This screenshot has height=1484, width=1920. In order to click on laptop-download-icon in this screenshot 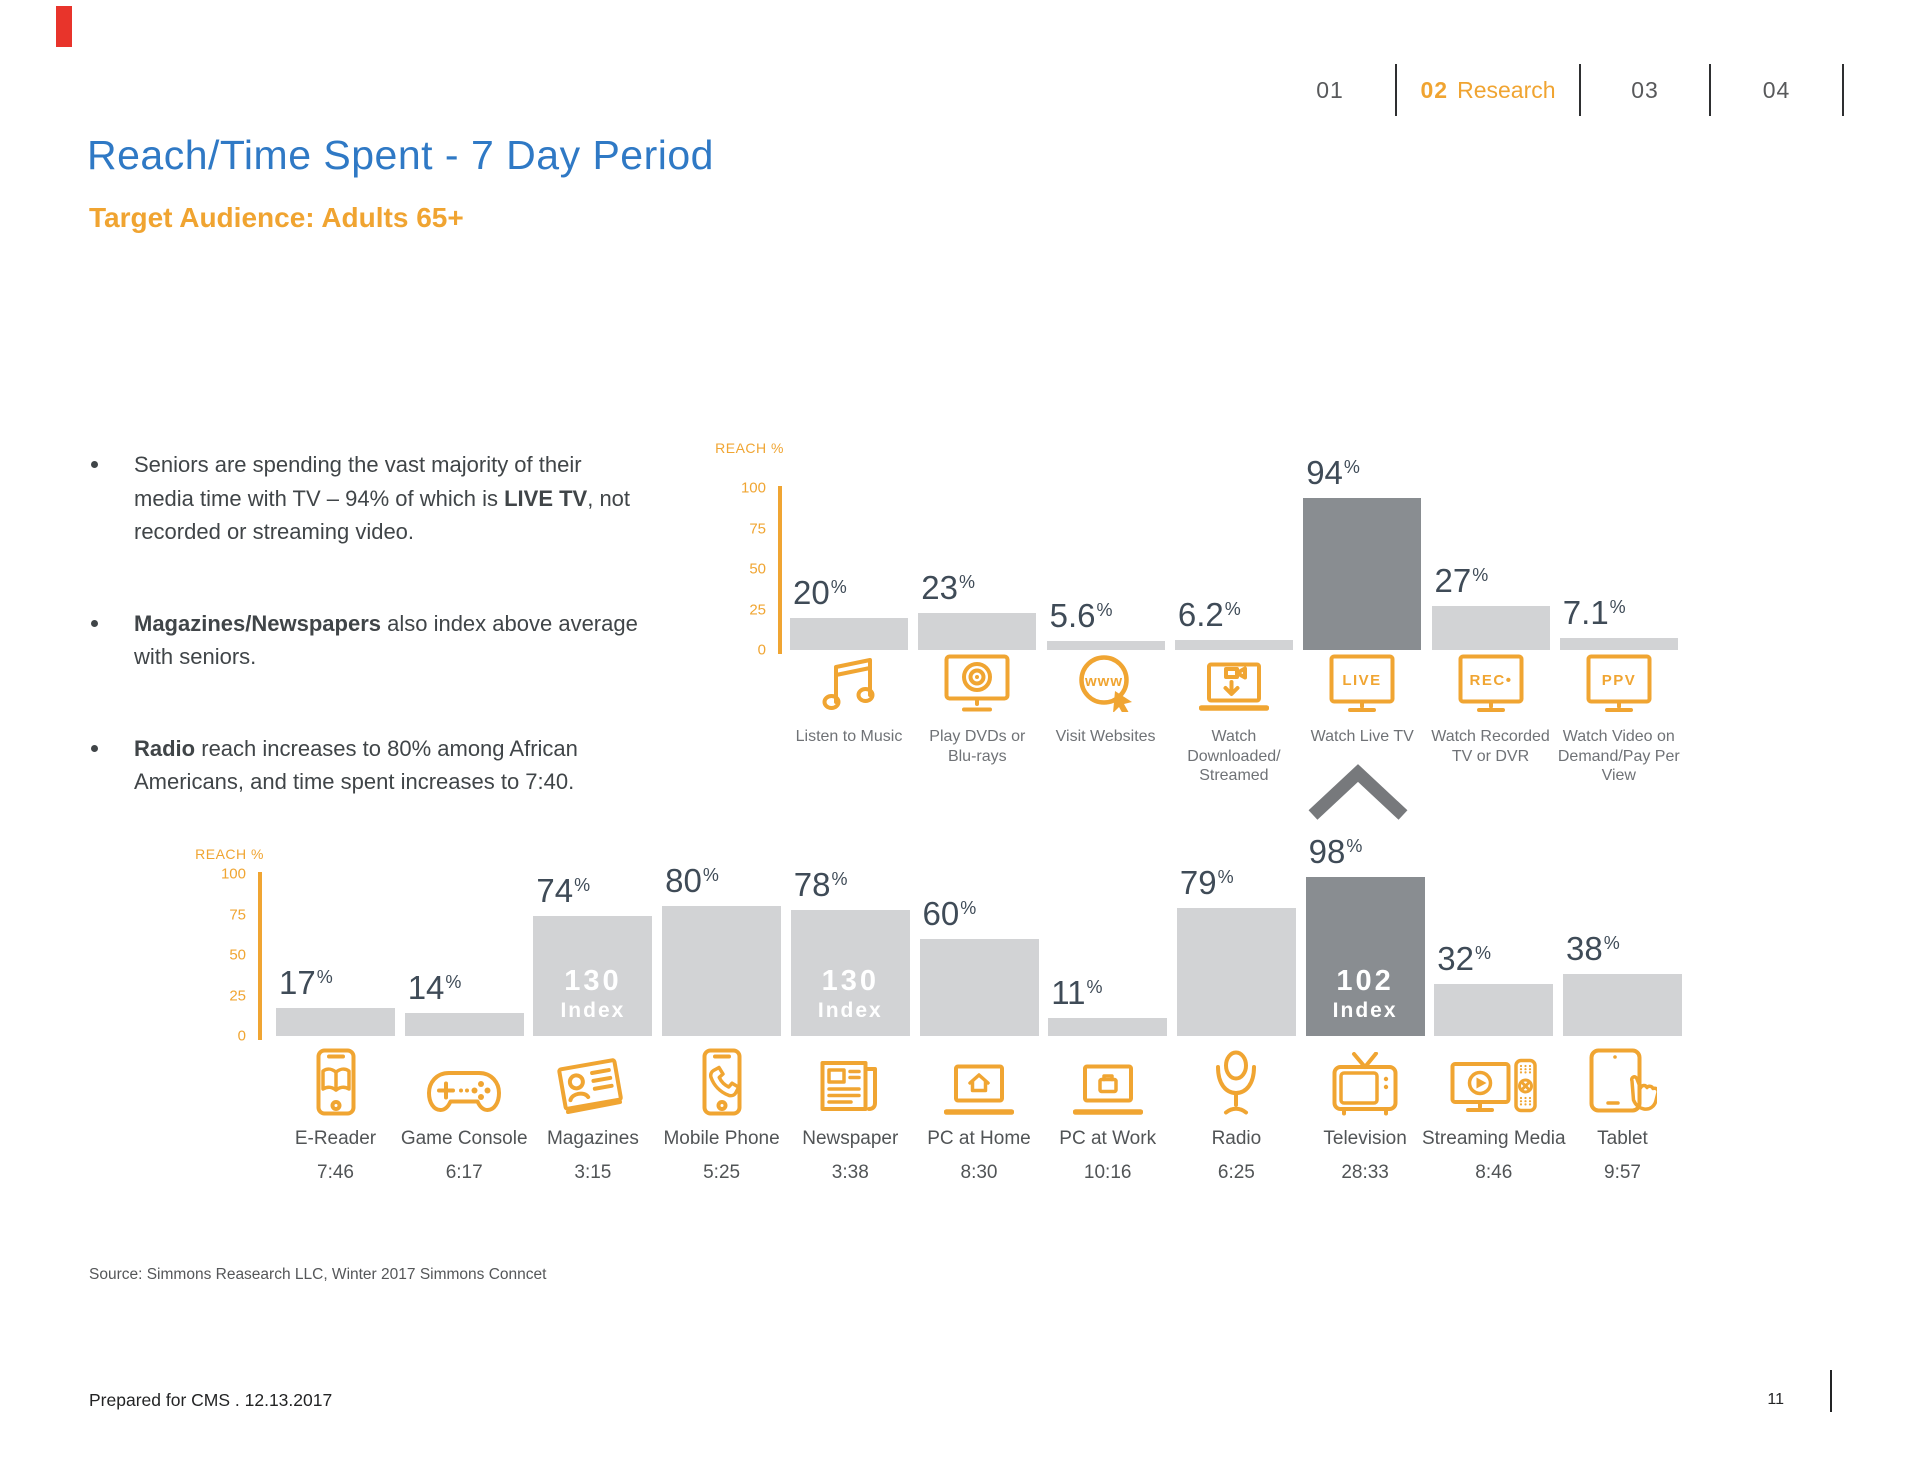, I will do `click(1233, 687)`.